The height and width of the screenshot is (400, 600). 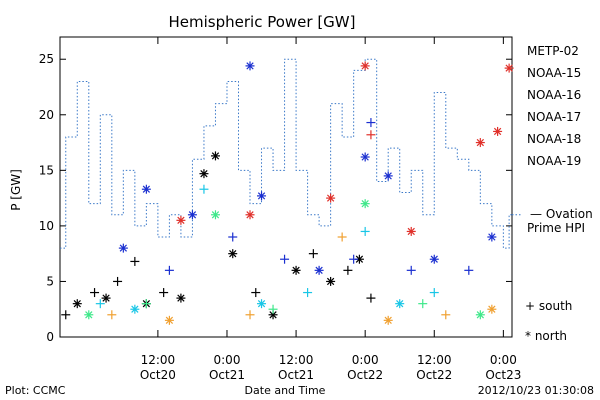 What do you see at coordinates (16, 190) in the screenshot?
I see `y-axis-label: P [GW]` at bounding box center [16, 190].